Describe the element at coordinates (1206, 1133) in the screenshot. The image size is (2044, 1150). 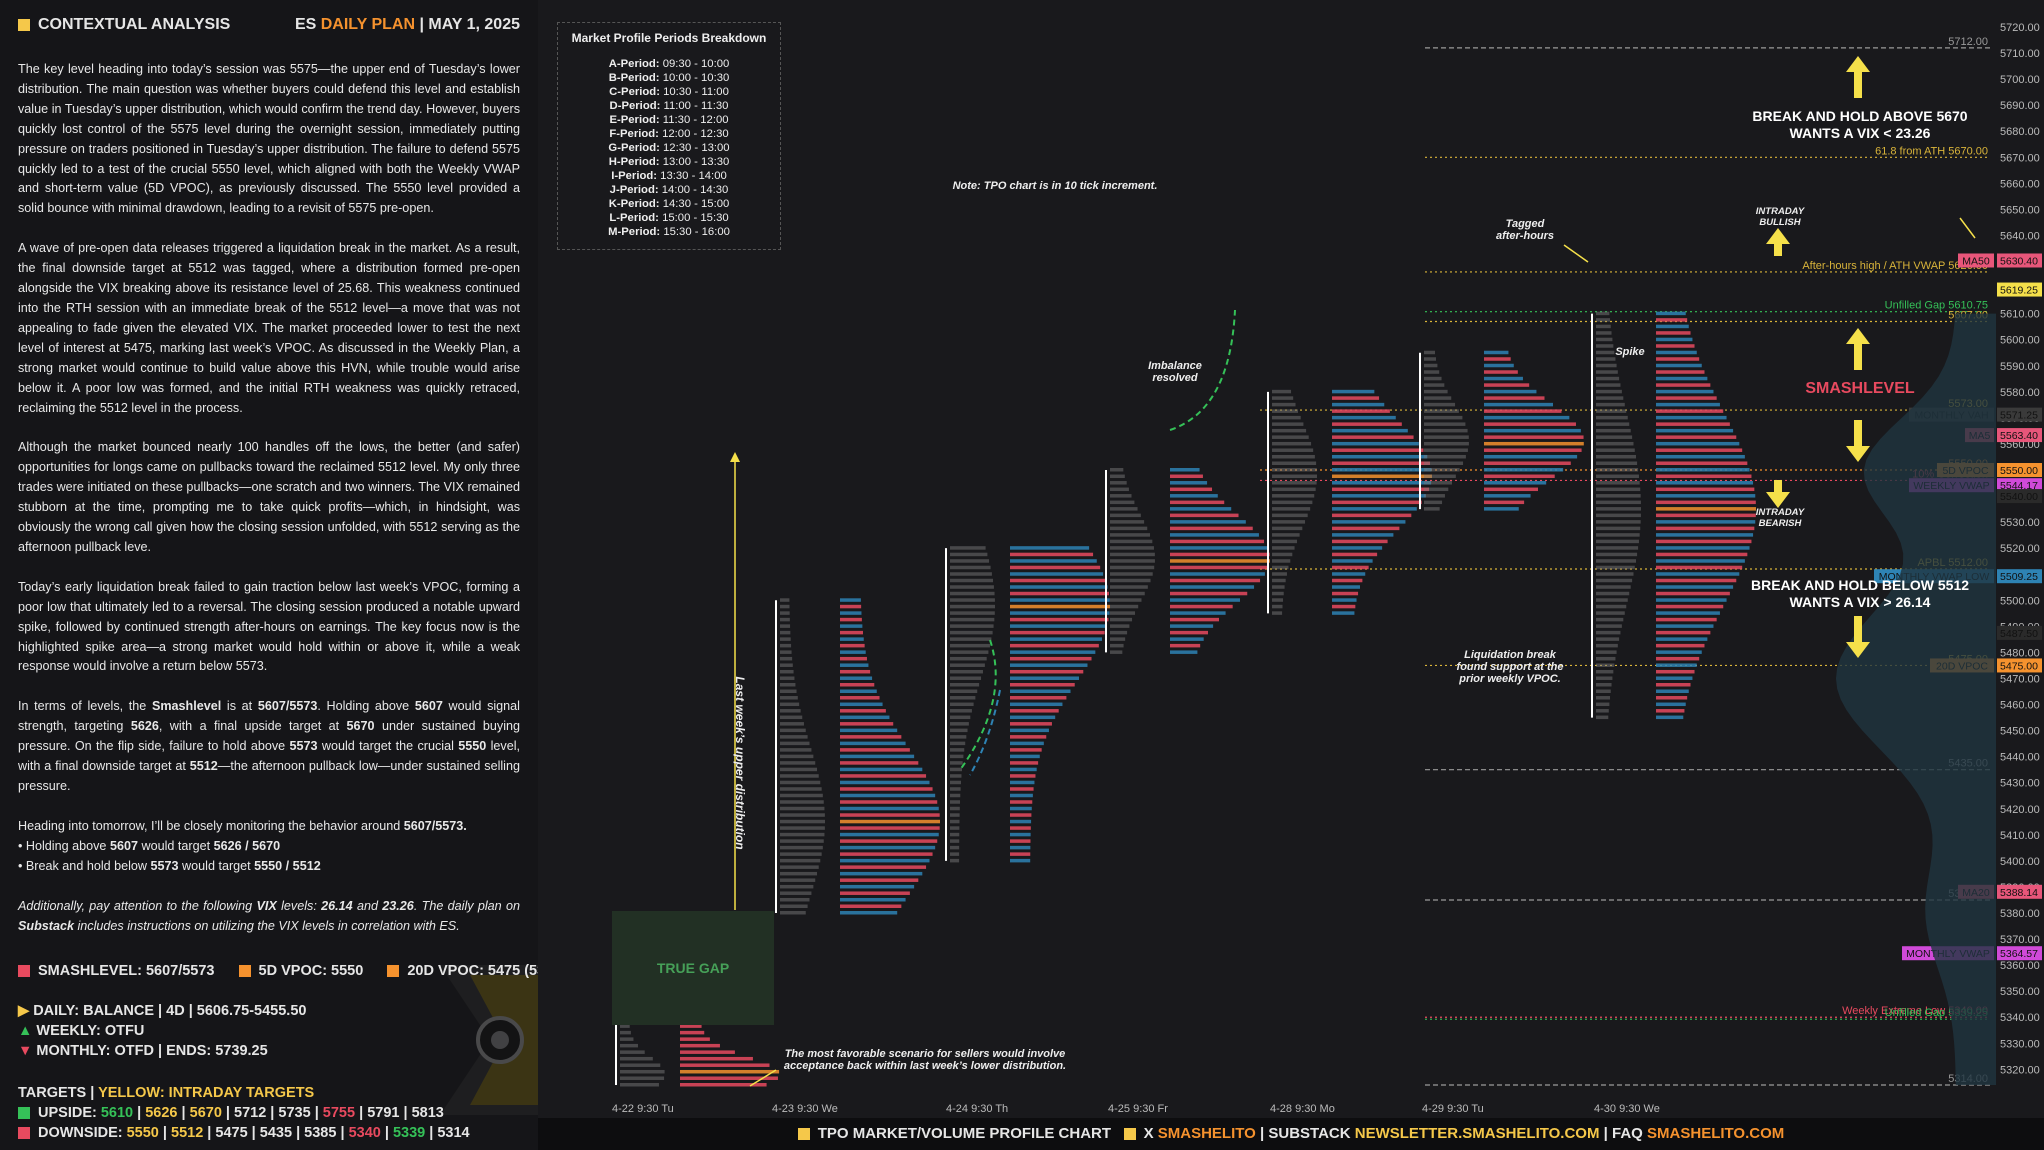
I see `x-handle-link: SMASHELITO` at that location.